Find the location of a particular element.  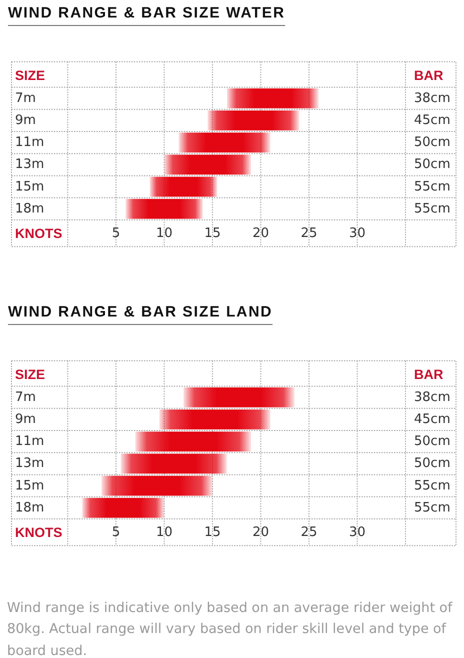

text: Wind range is indicative only based on an average rider weight of 80kg. Actual range will vary based on rider skill level and type of board used. is located at coordinates (230, 628).